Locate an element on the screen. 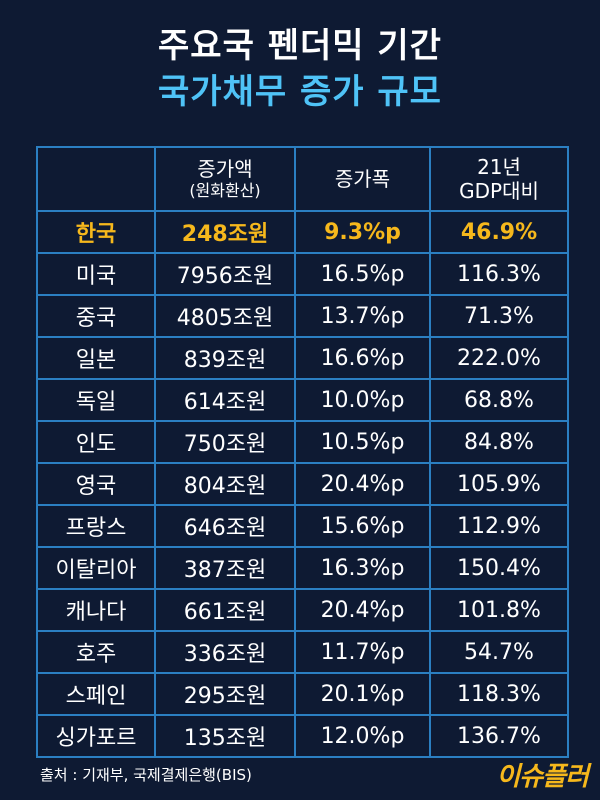  cell-increase-amount: 336조원 is located at coordinates (225, 652).